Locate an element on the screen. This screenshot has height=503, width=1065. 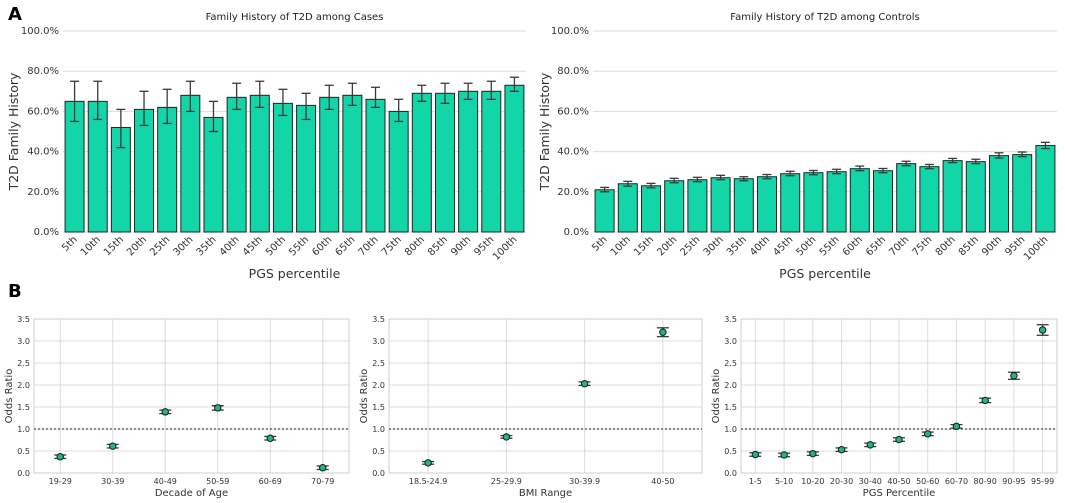
x-tick-label: 30-39.9 is located at coordinates (584, 481).